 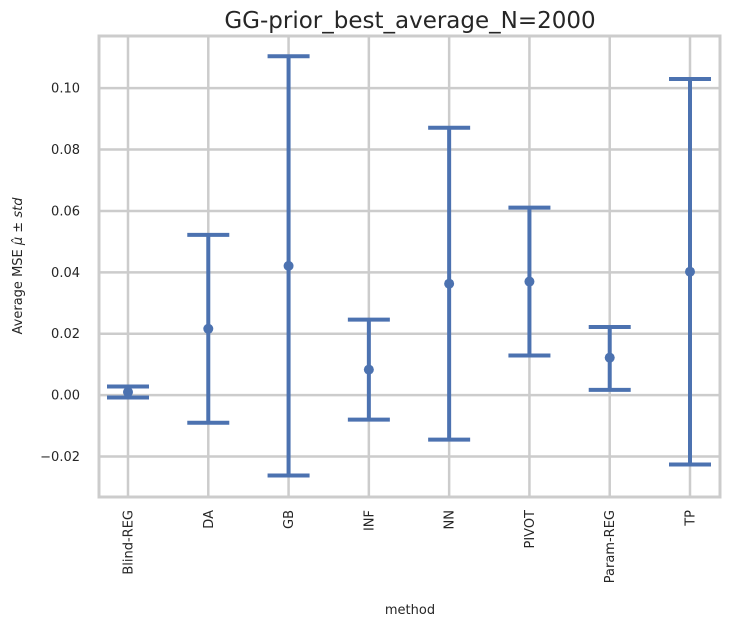 What do you see at coordinates (691, 518) in the screenshot?
I see `x-tick-label: TP` at bounding box center [691, 518].